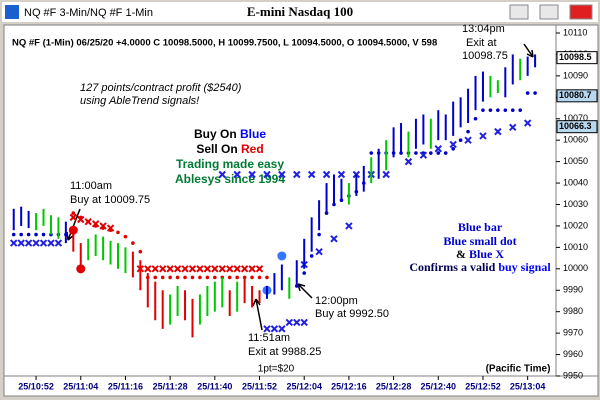 This screenshot has height=400, width=600. Describe the element at coordinates (253, 134) in the screenshot. I see `annotation: Blue` at that location.